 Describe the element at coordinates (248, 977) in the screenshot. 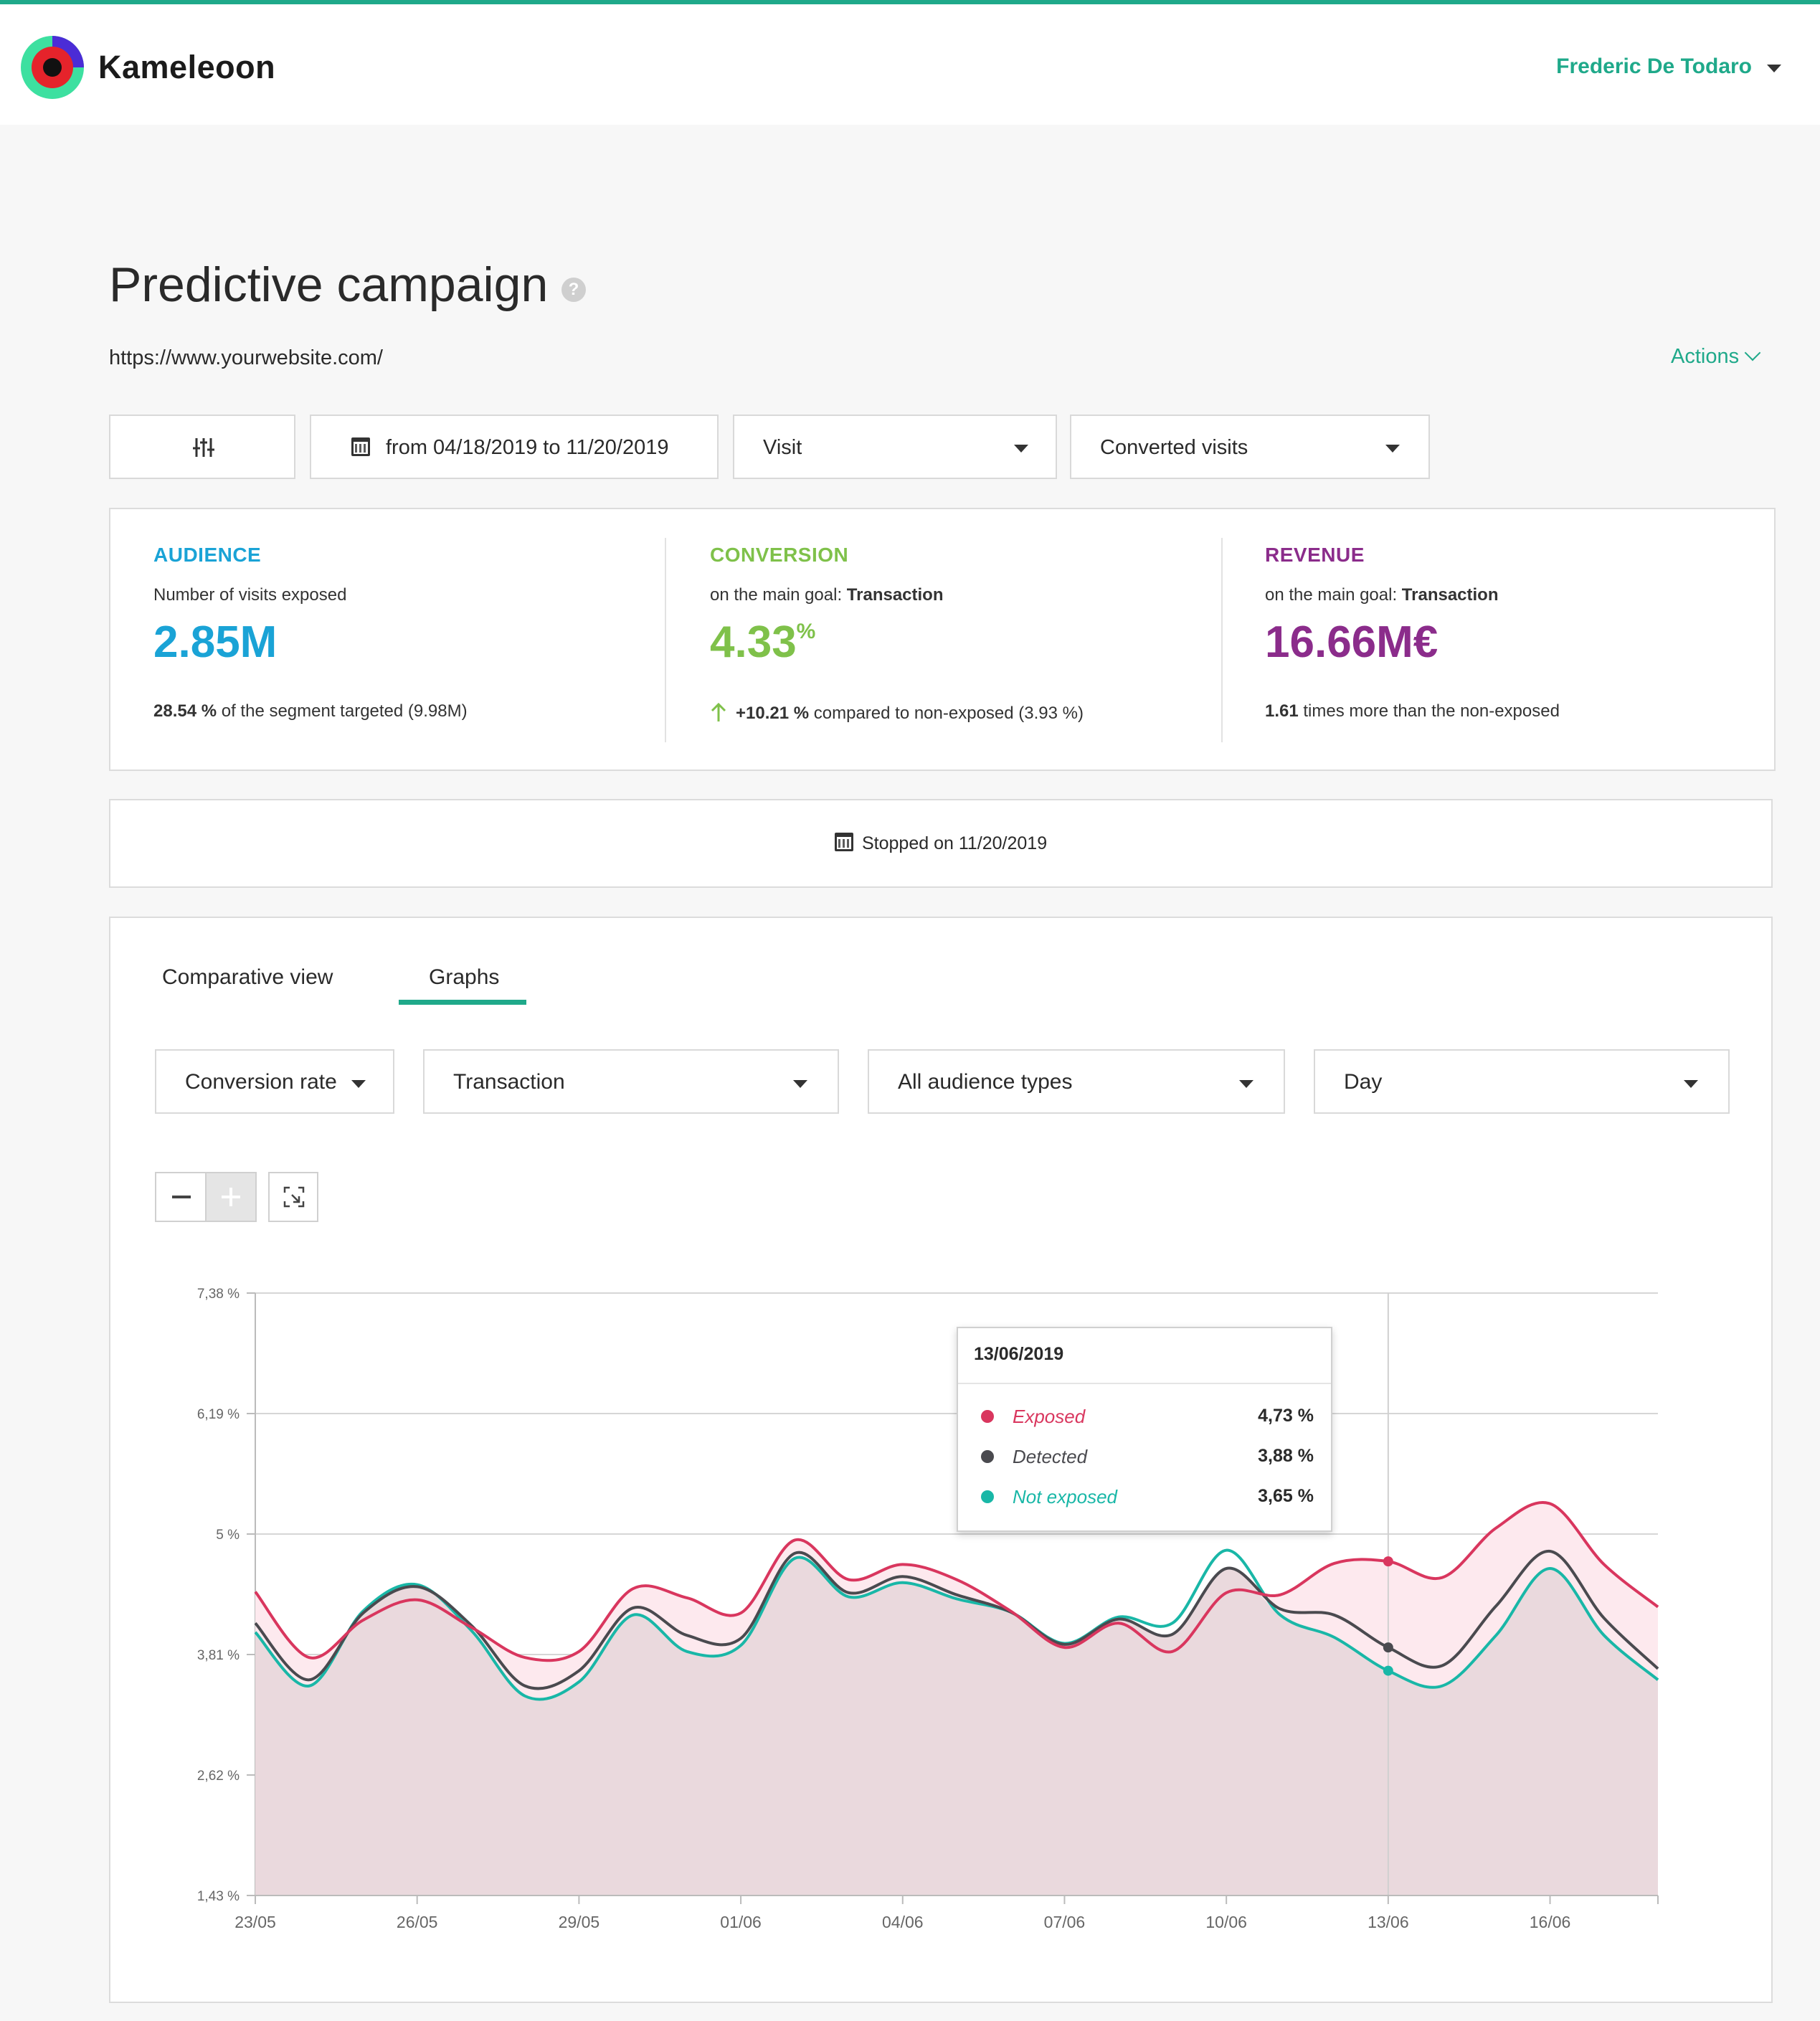

I see `tab-comparative-view: Comparative view` at that location.